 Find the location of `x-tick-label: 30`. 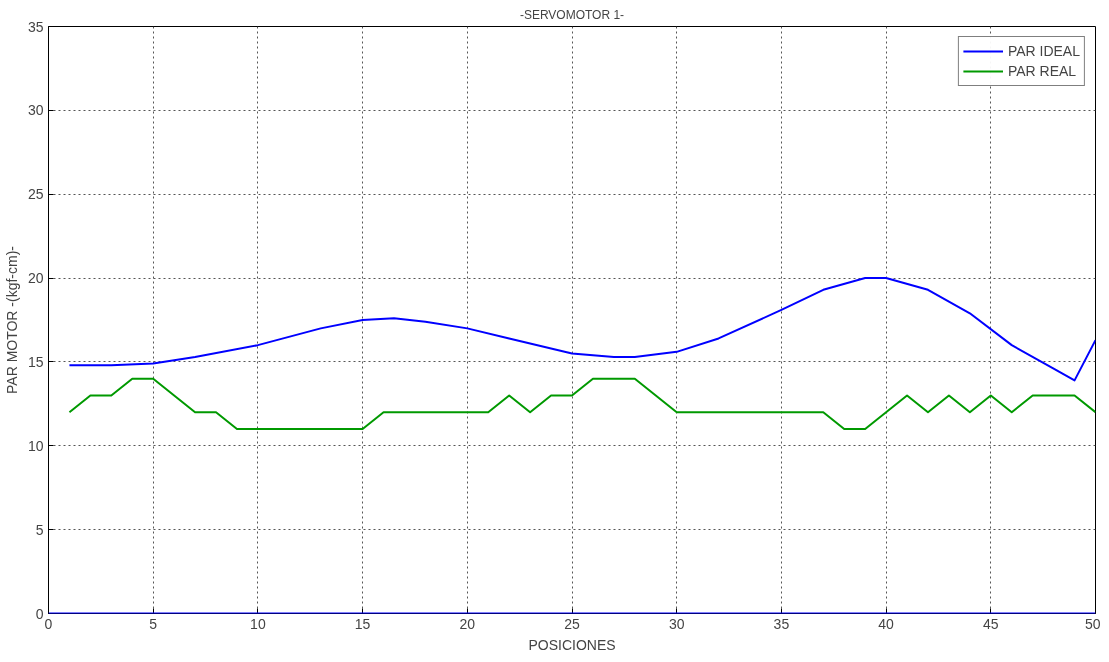

x-tick-label: 30 is located at coordinates (676, 623).